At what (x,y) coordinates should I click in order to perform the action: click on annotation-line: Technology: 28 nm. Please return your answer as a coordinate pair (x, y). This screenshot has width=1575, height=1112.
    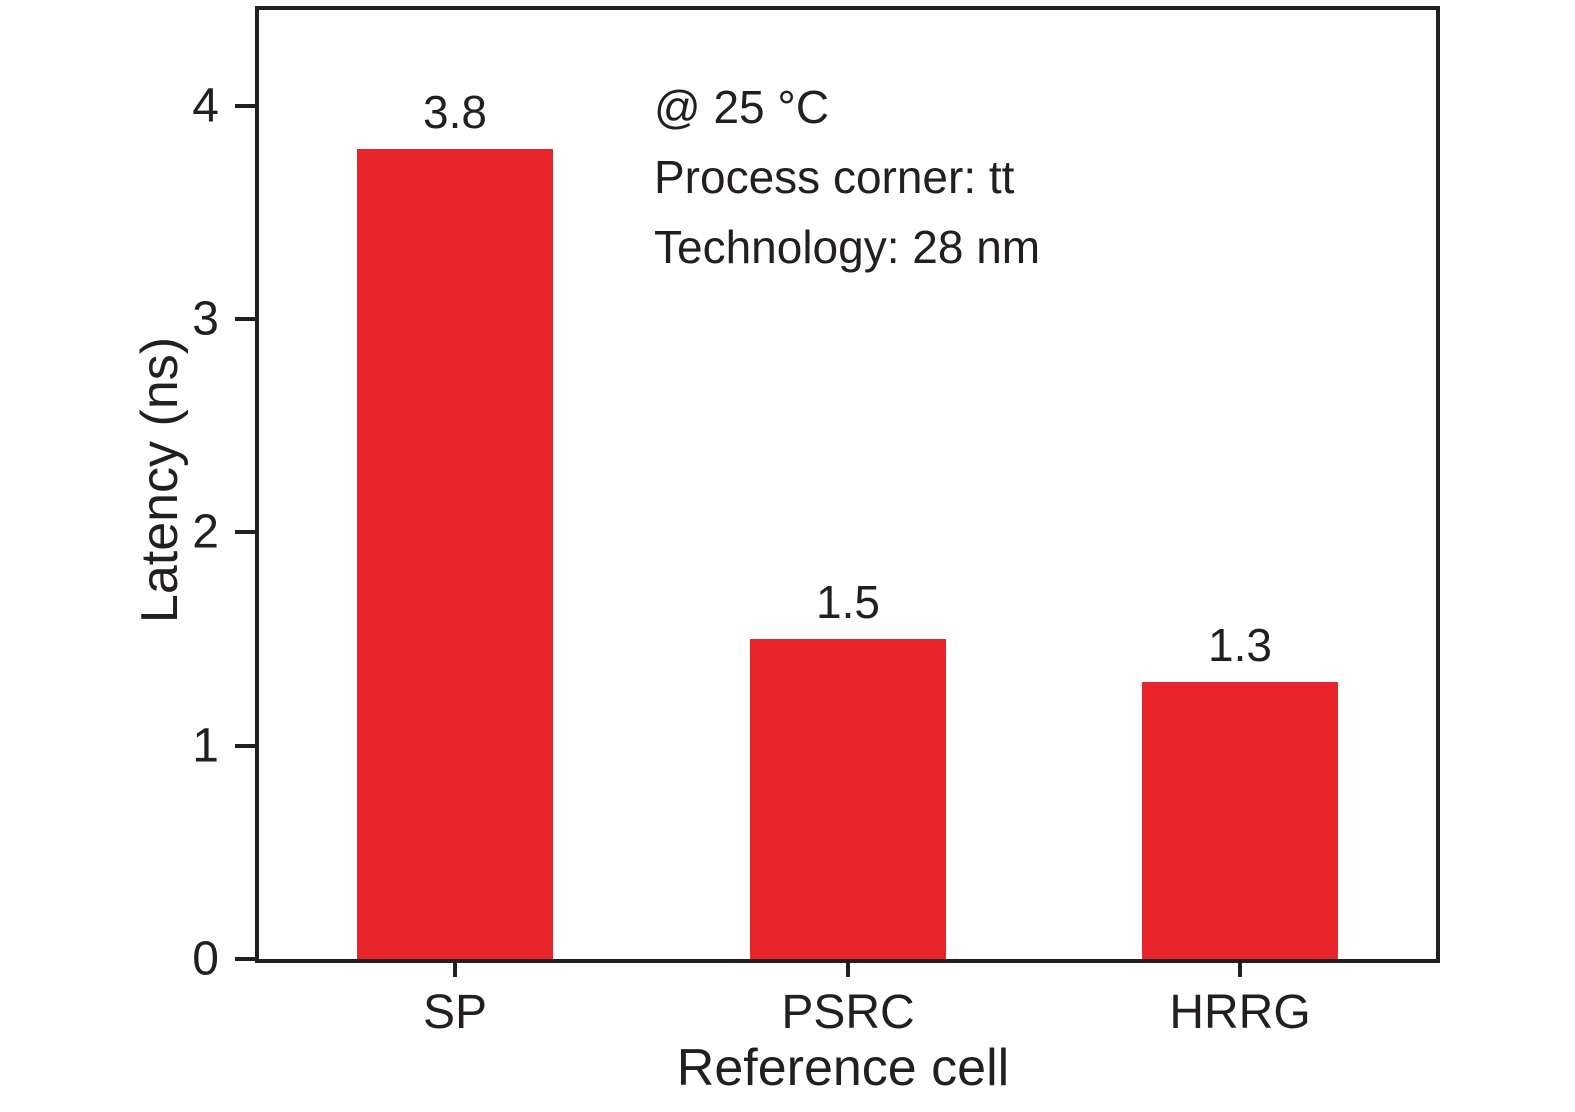
    Looking at the image, I should click on (847, 247).